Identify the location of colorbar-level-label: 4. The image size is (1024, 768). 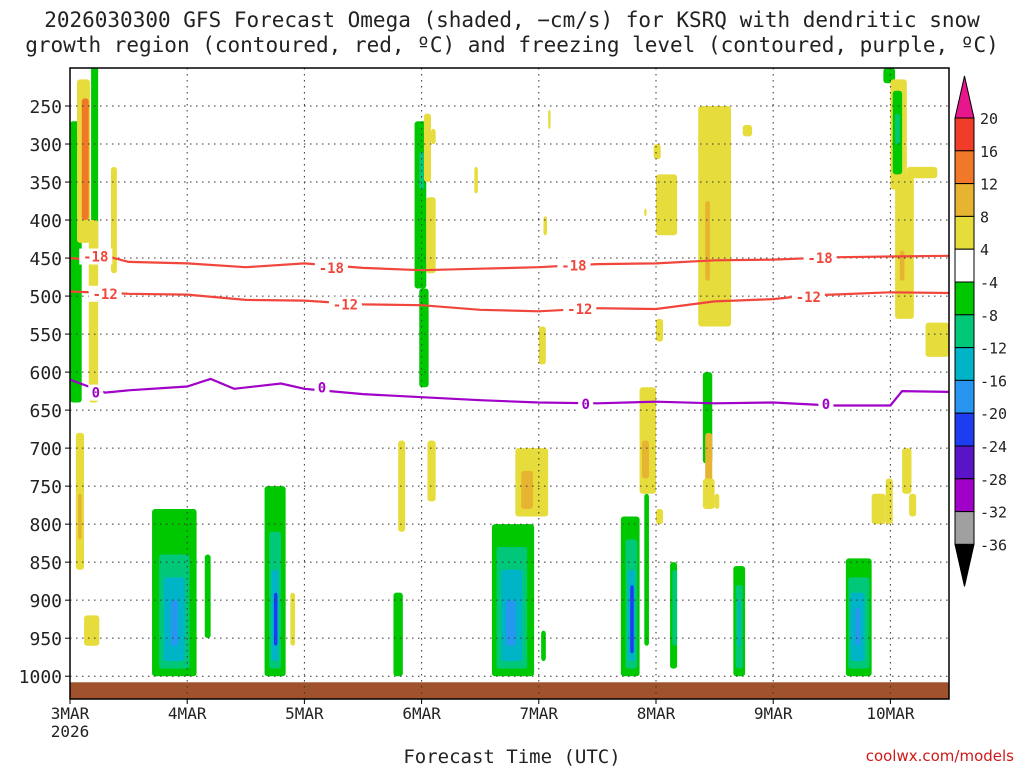
(984, 250).